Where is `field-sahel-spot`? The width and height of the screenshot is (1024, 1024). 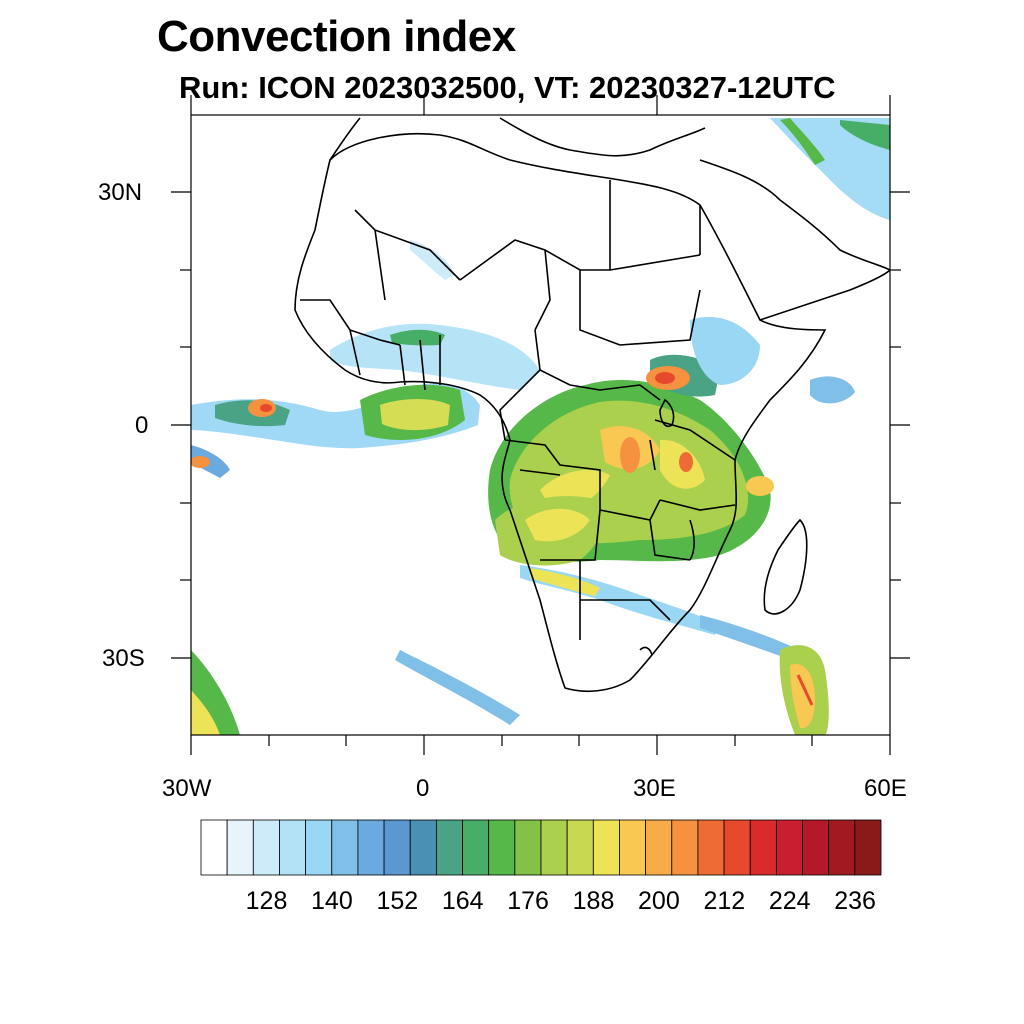
field-sahel-spot is located at coordinates (417, 337).